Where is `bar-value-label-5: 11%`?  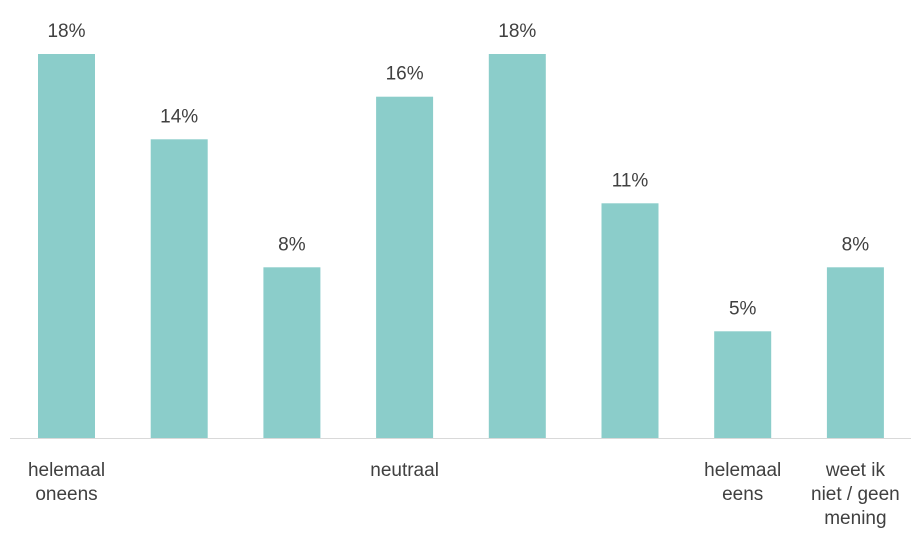
bar-value-label-5: 11% is located at coordinates (630, 180).